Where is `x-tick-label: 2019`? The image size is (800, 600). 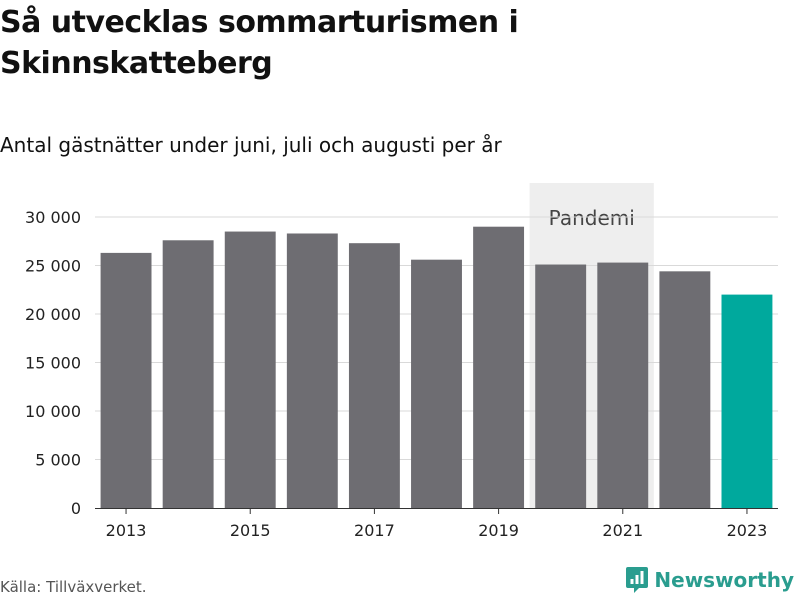
x-tick-label: 2019 is located at coordinates (498, 530).